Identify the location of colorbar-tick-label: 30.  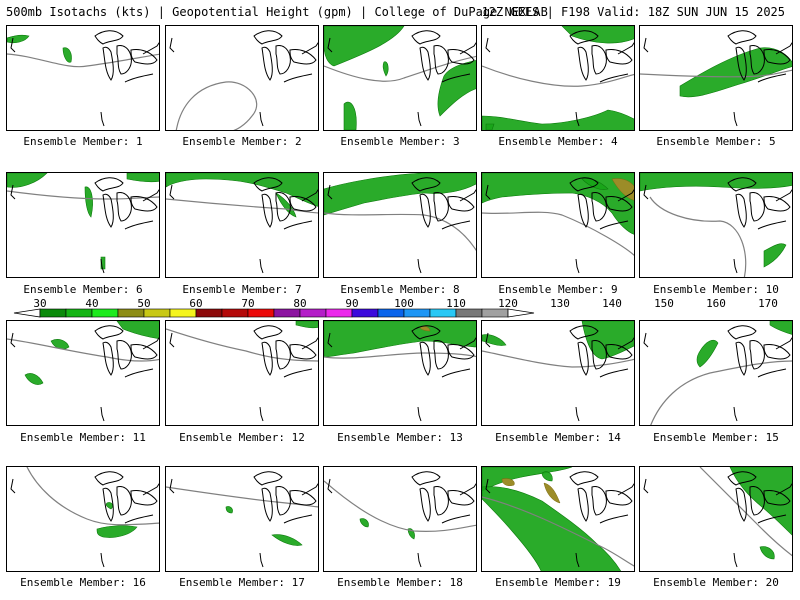
(40, 303).